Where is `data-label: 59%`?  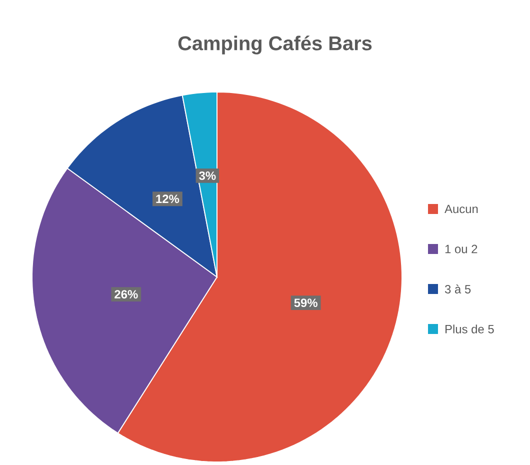
data-label: 59% is located at coordinates (306, 303).